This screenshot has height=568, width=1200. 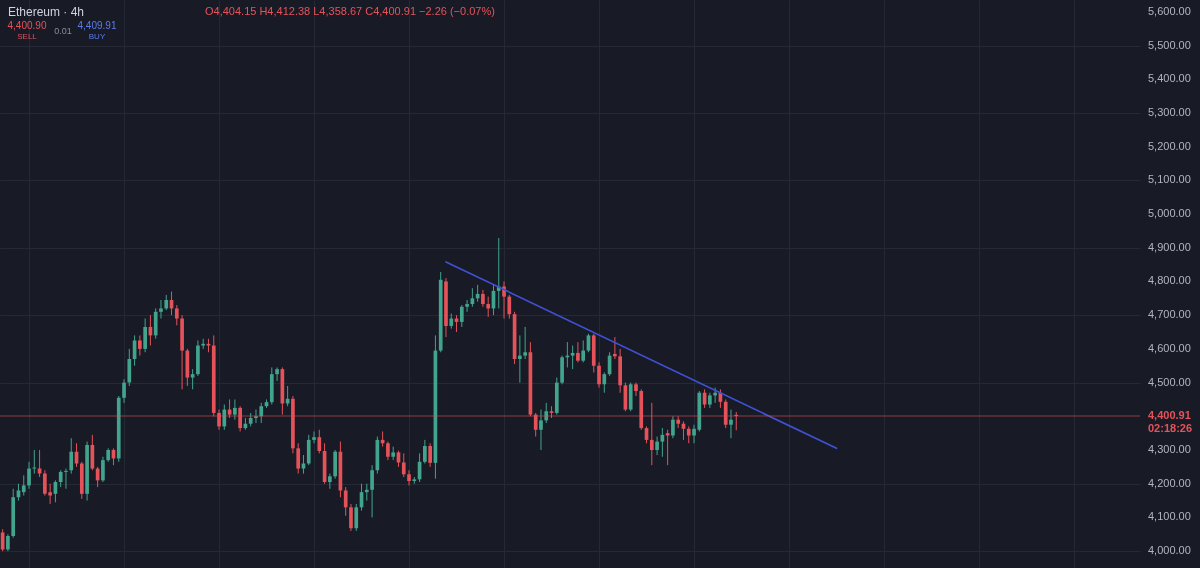 I want to click on y-tick-label: 5,600.00, so click(x=1169, y=10).